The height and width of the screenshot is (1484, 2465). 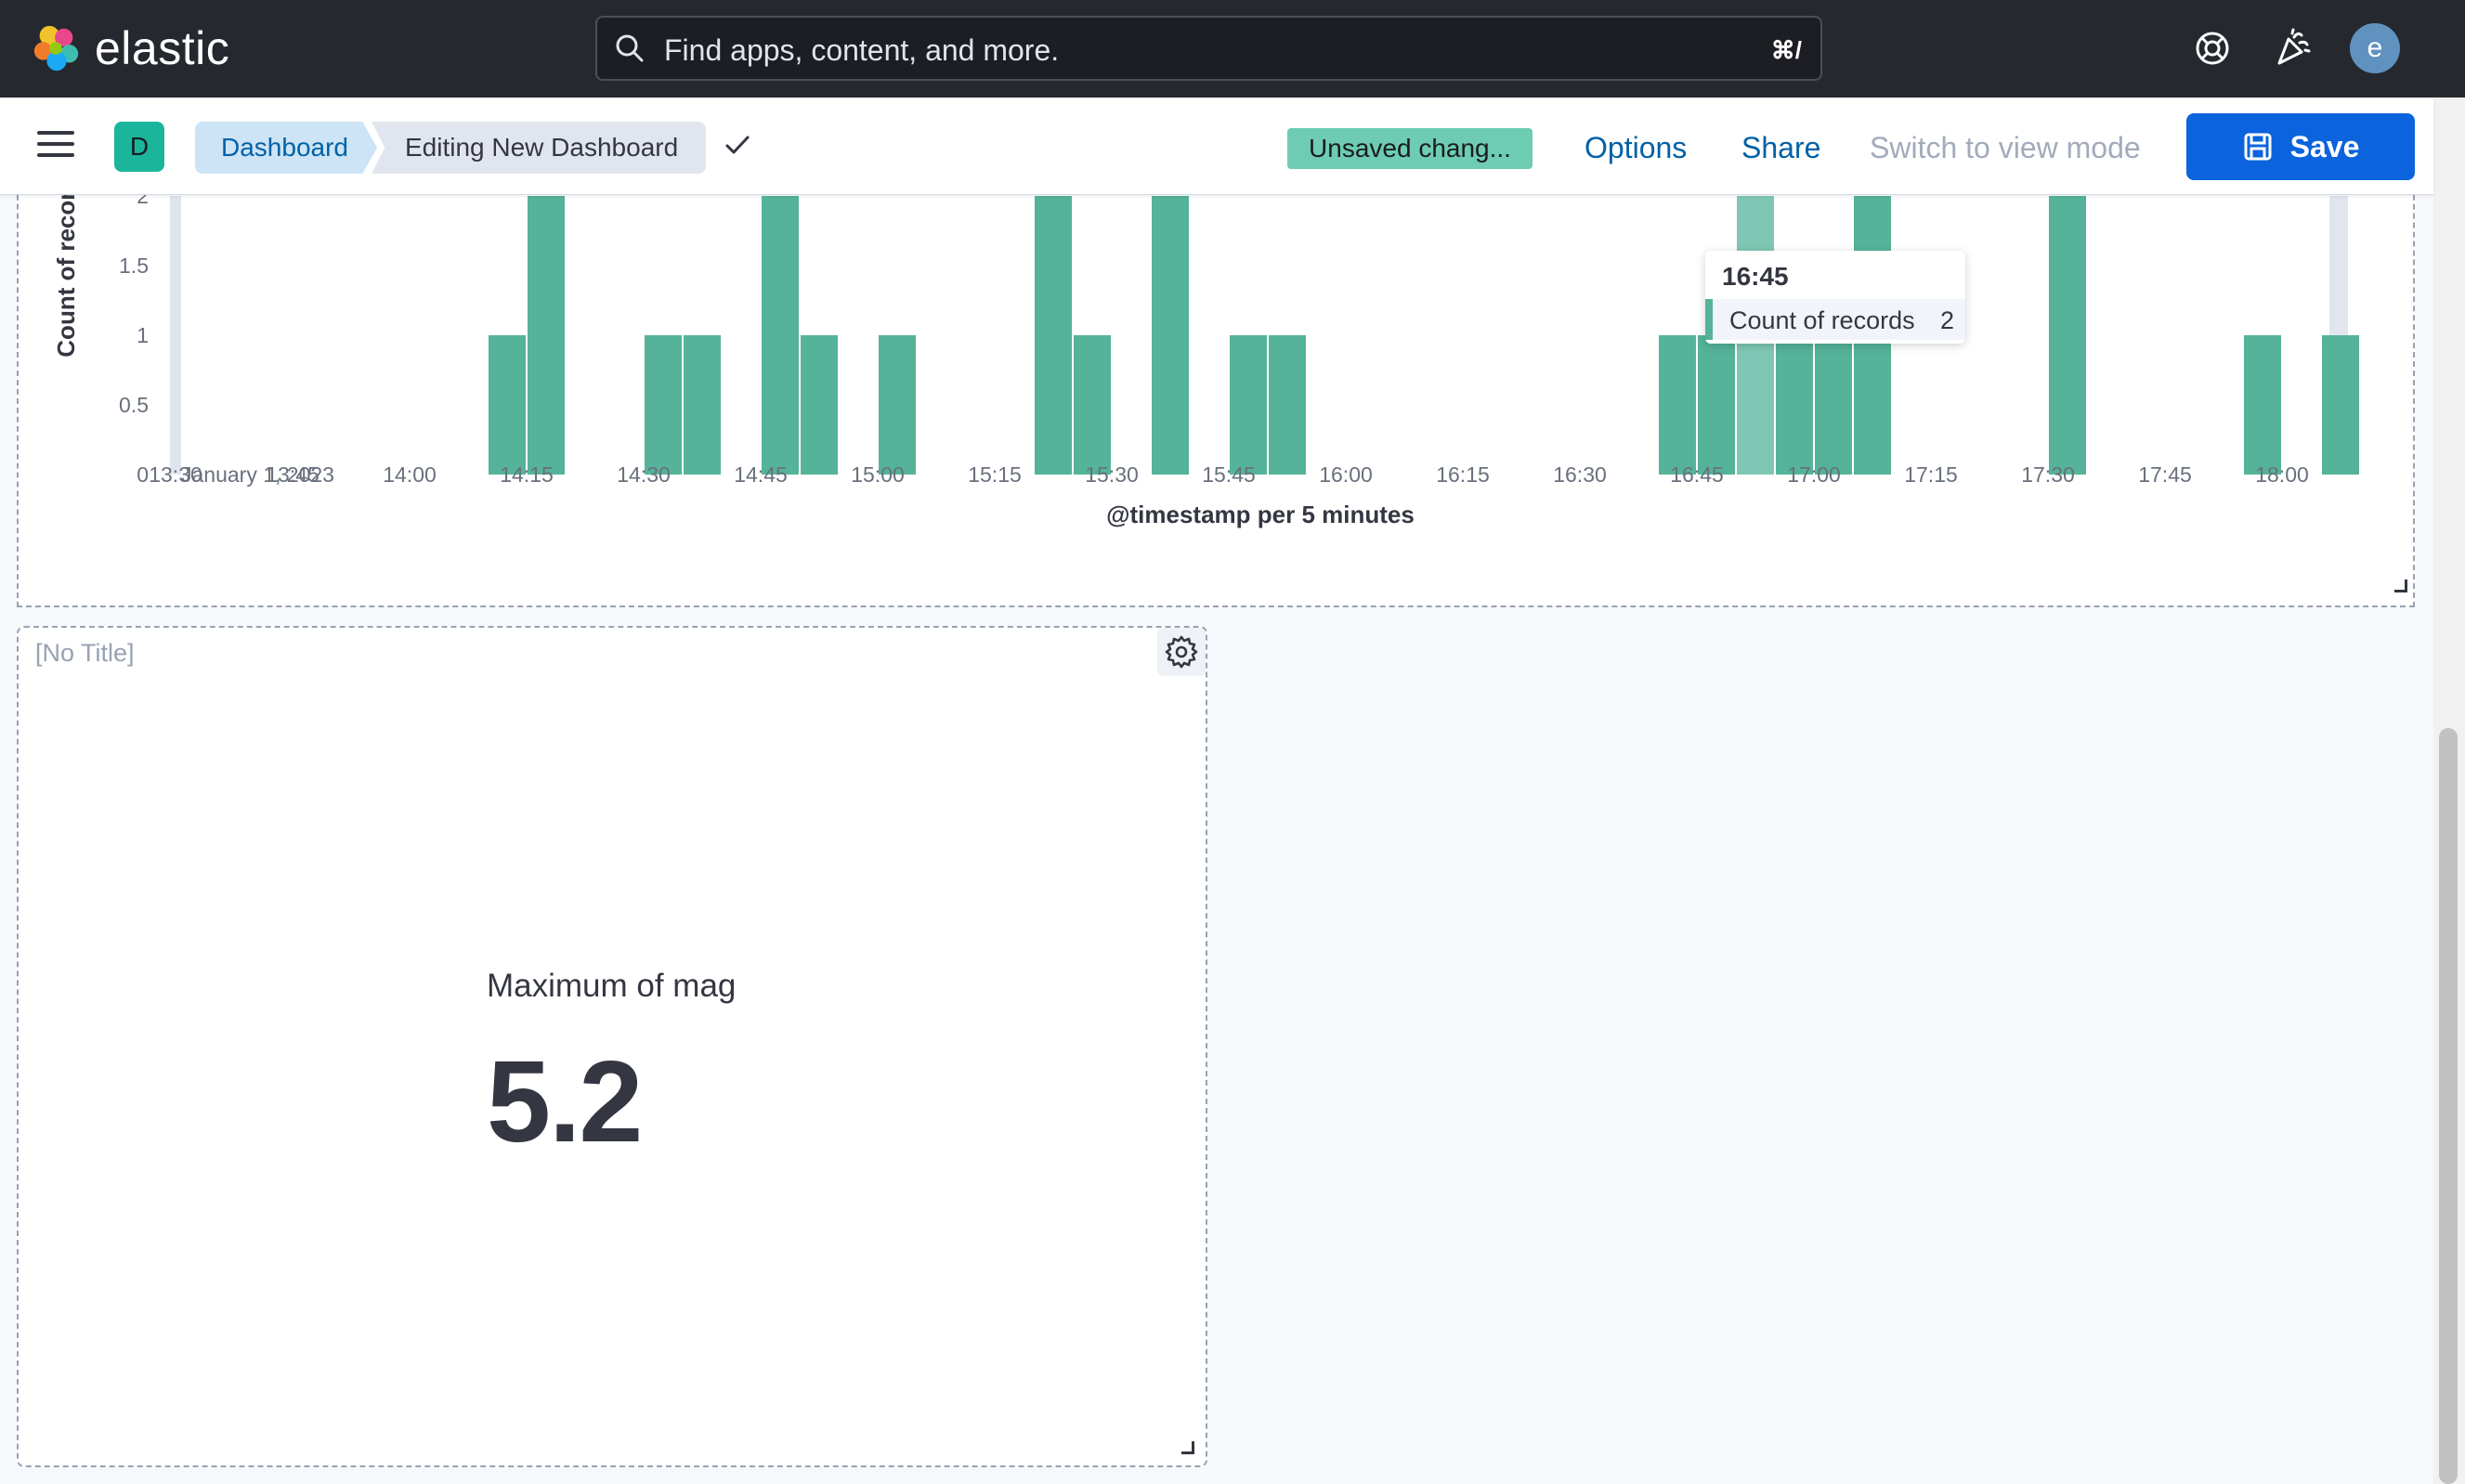 What do you see at coordinates (410, 474) in the screenshot?
I see `x-tick-label: 14:00` at bounding box center [410, 474].